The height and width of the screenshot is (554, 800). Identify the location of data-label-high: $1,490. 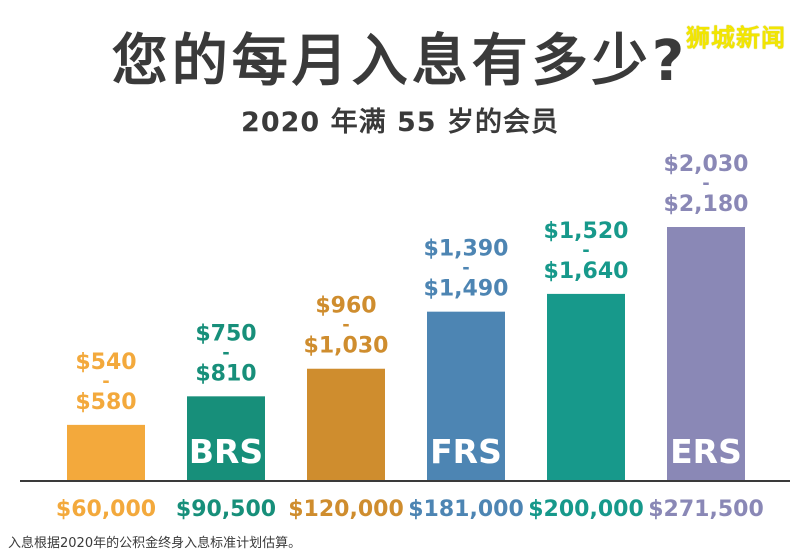
(466, 289).